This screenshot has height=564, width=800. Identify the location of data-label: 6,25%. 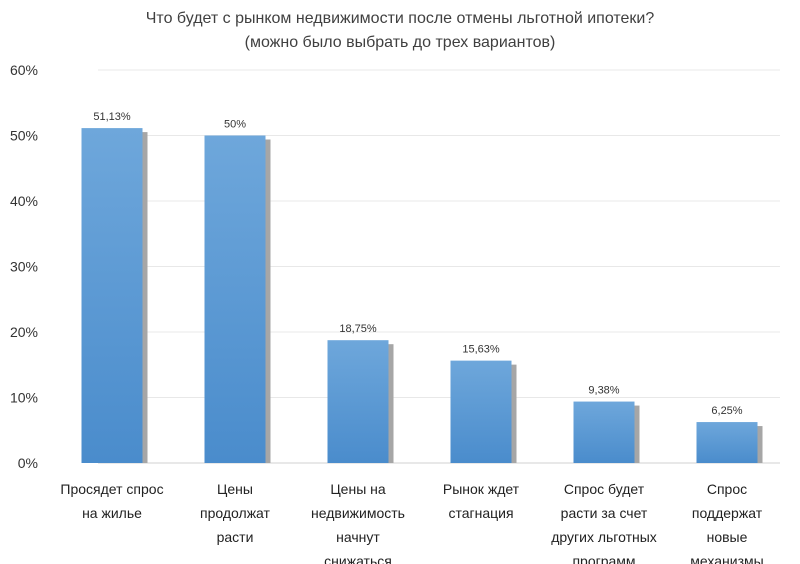
(726, 411).